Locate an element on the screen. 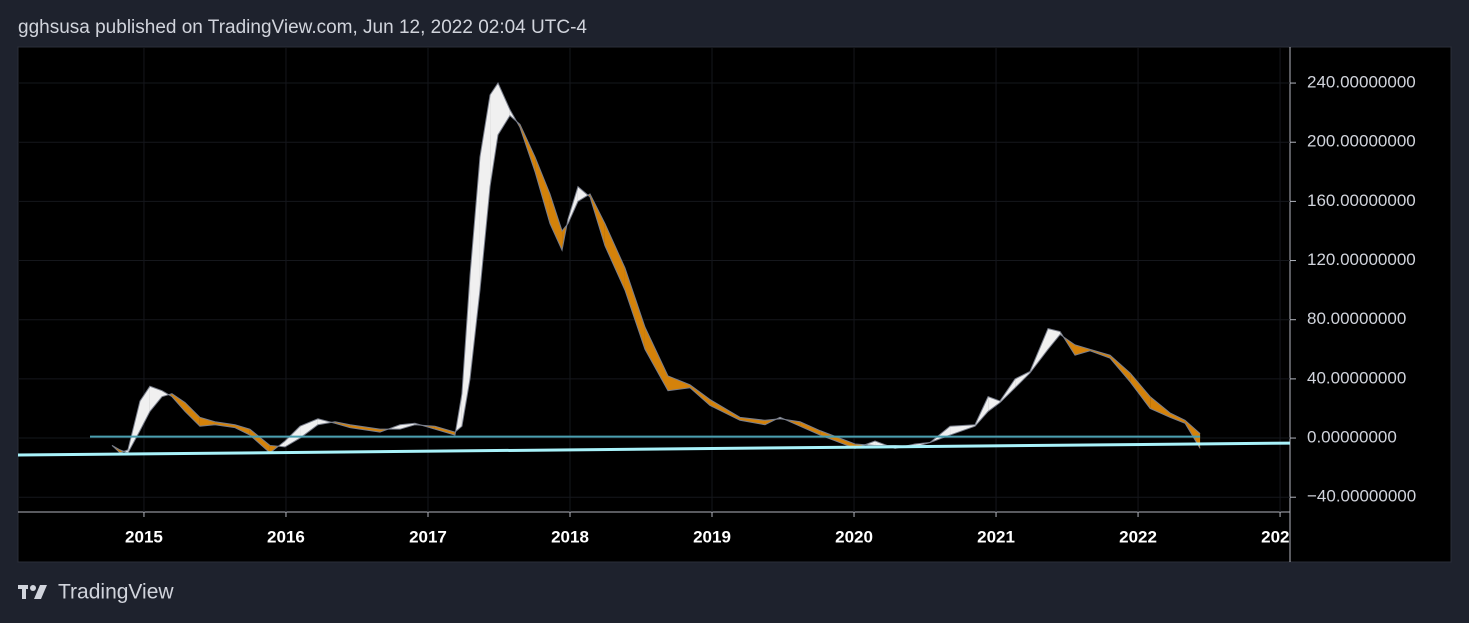 This screenshot has width=1469, height=623. x-tick-label: 2018 is located at coordinates (570, 536).